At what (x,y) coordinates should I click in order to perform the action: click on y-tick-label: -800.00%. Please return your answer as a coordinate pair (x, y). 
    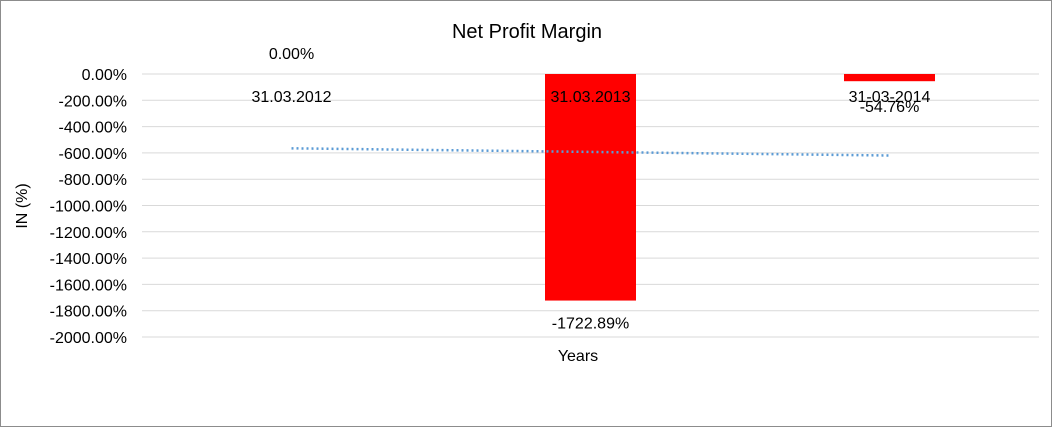
    Looking at the image, I should click on (93, 180).